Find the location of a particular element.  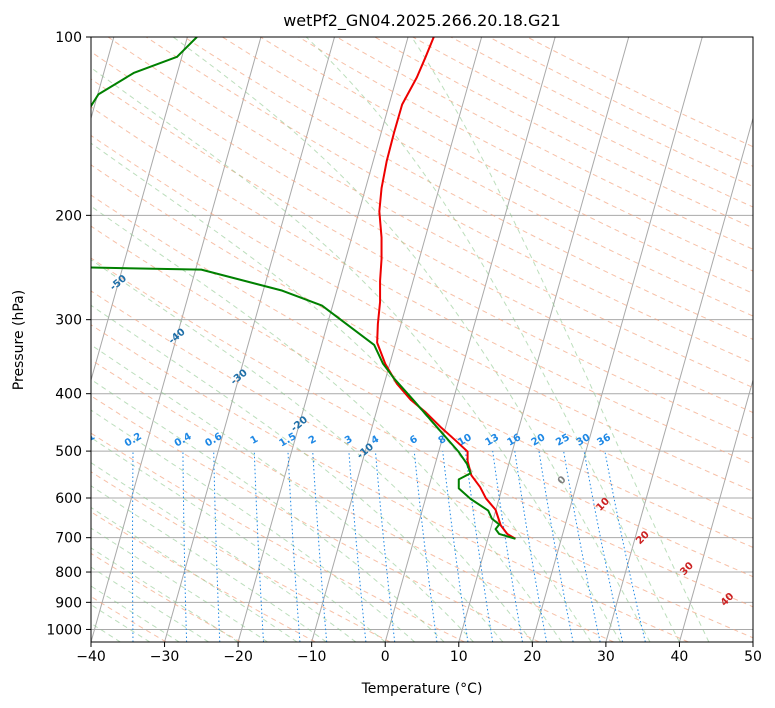

mixing-ratio-label: 1 is located at coordinates (255, 440).